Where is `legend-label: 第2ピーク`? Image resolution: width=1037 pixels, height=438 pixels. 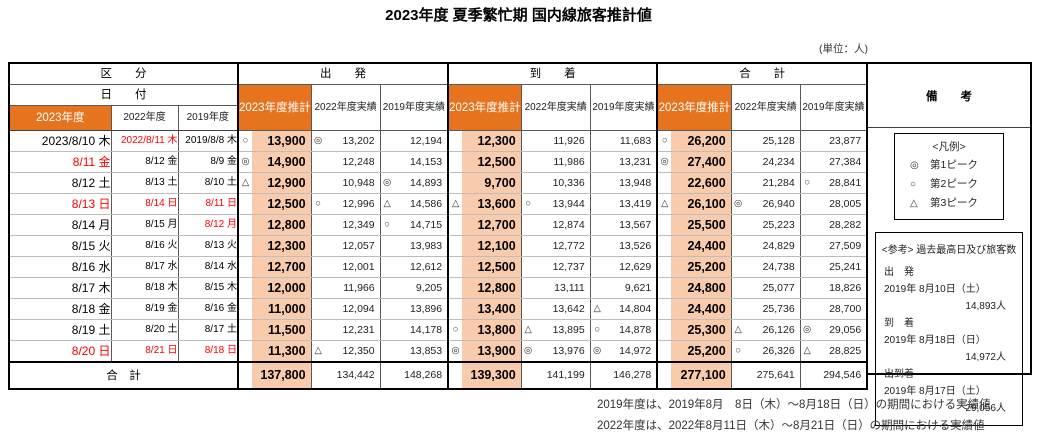
legend-label: 第2ピーク is located at coordinates (954, 184).